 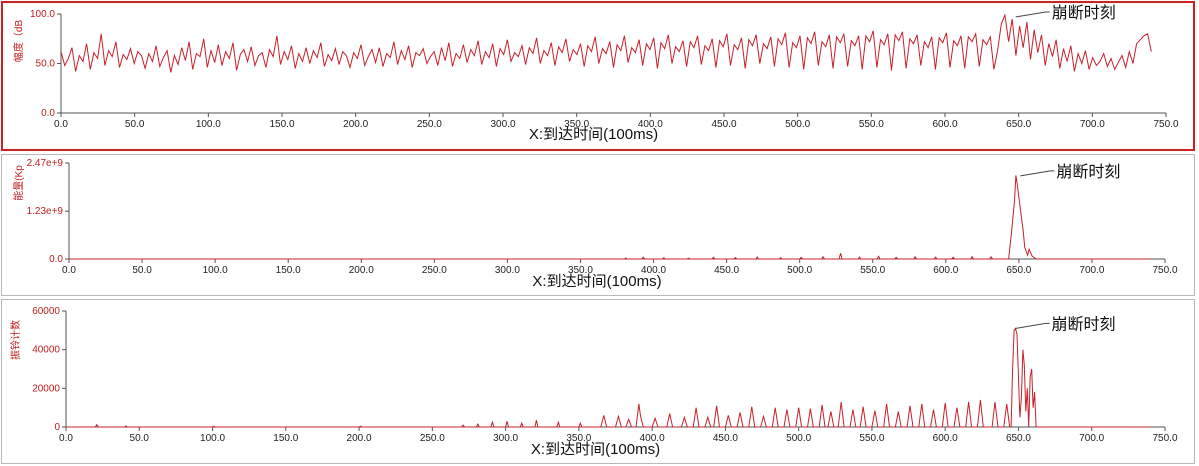 I want to click on y-tick-label: 100.0, so click(x=42, y=14).